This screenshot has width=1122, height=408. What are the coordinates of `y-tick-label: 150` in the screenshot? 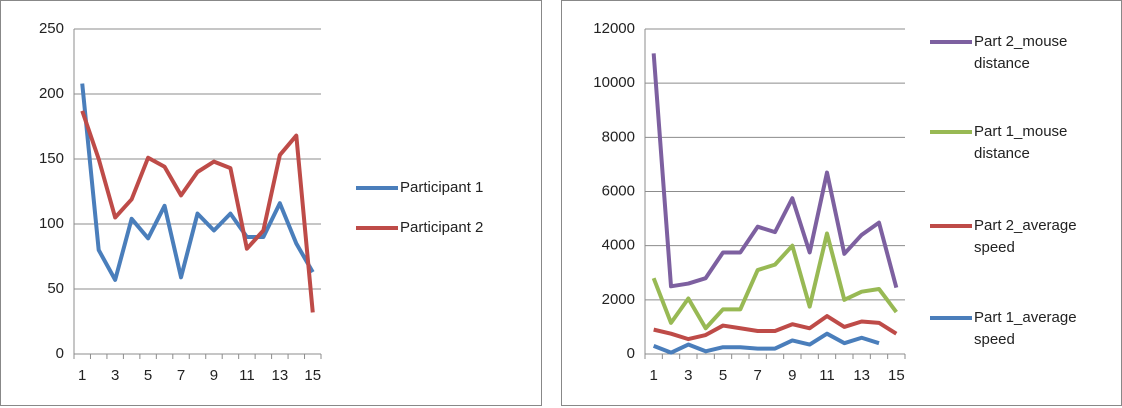 It's located at (51, 158).